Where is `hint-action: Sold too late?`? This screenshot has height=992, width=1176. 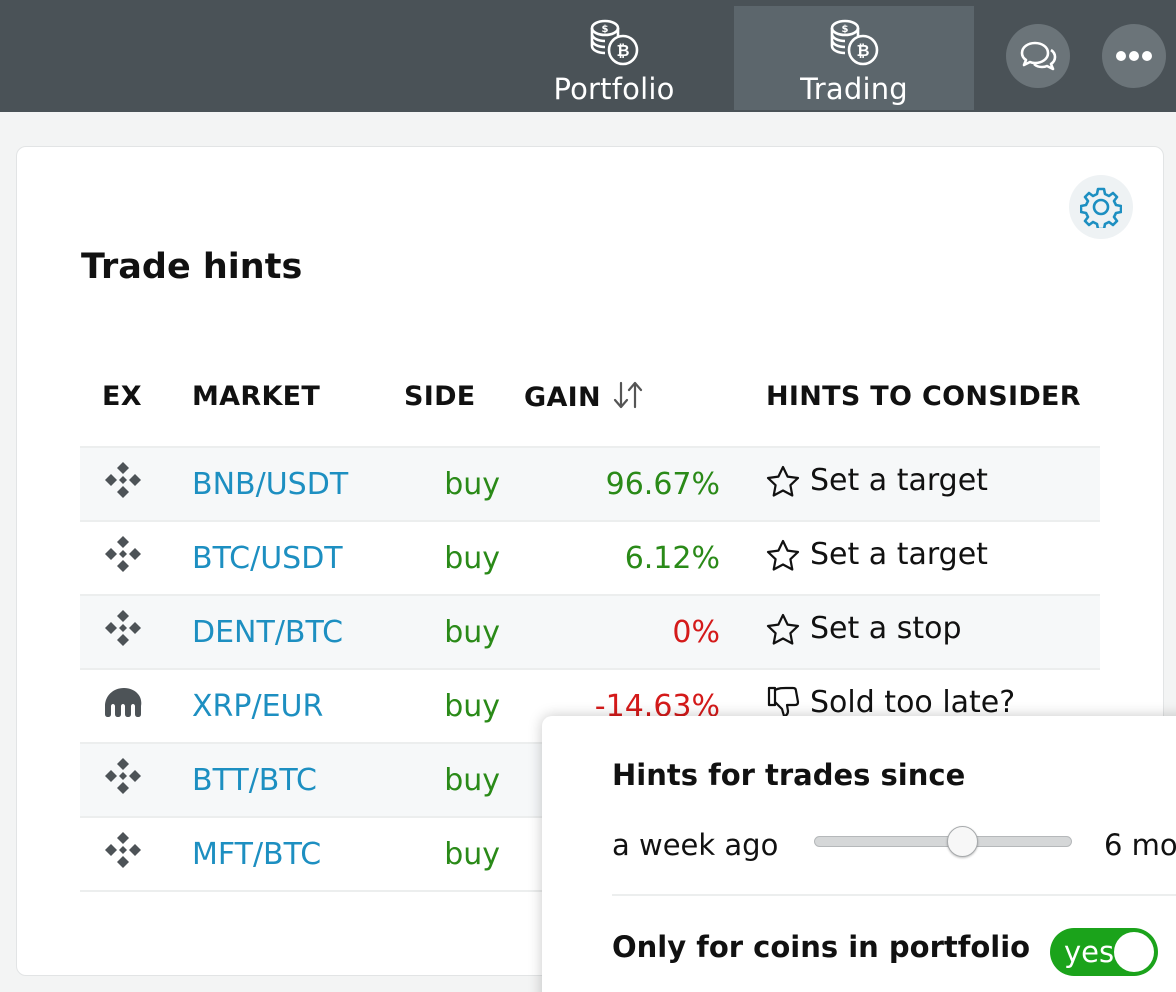 hint-action: Sold too late? is located at coordinates (890, 702).